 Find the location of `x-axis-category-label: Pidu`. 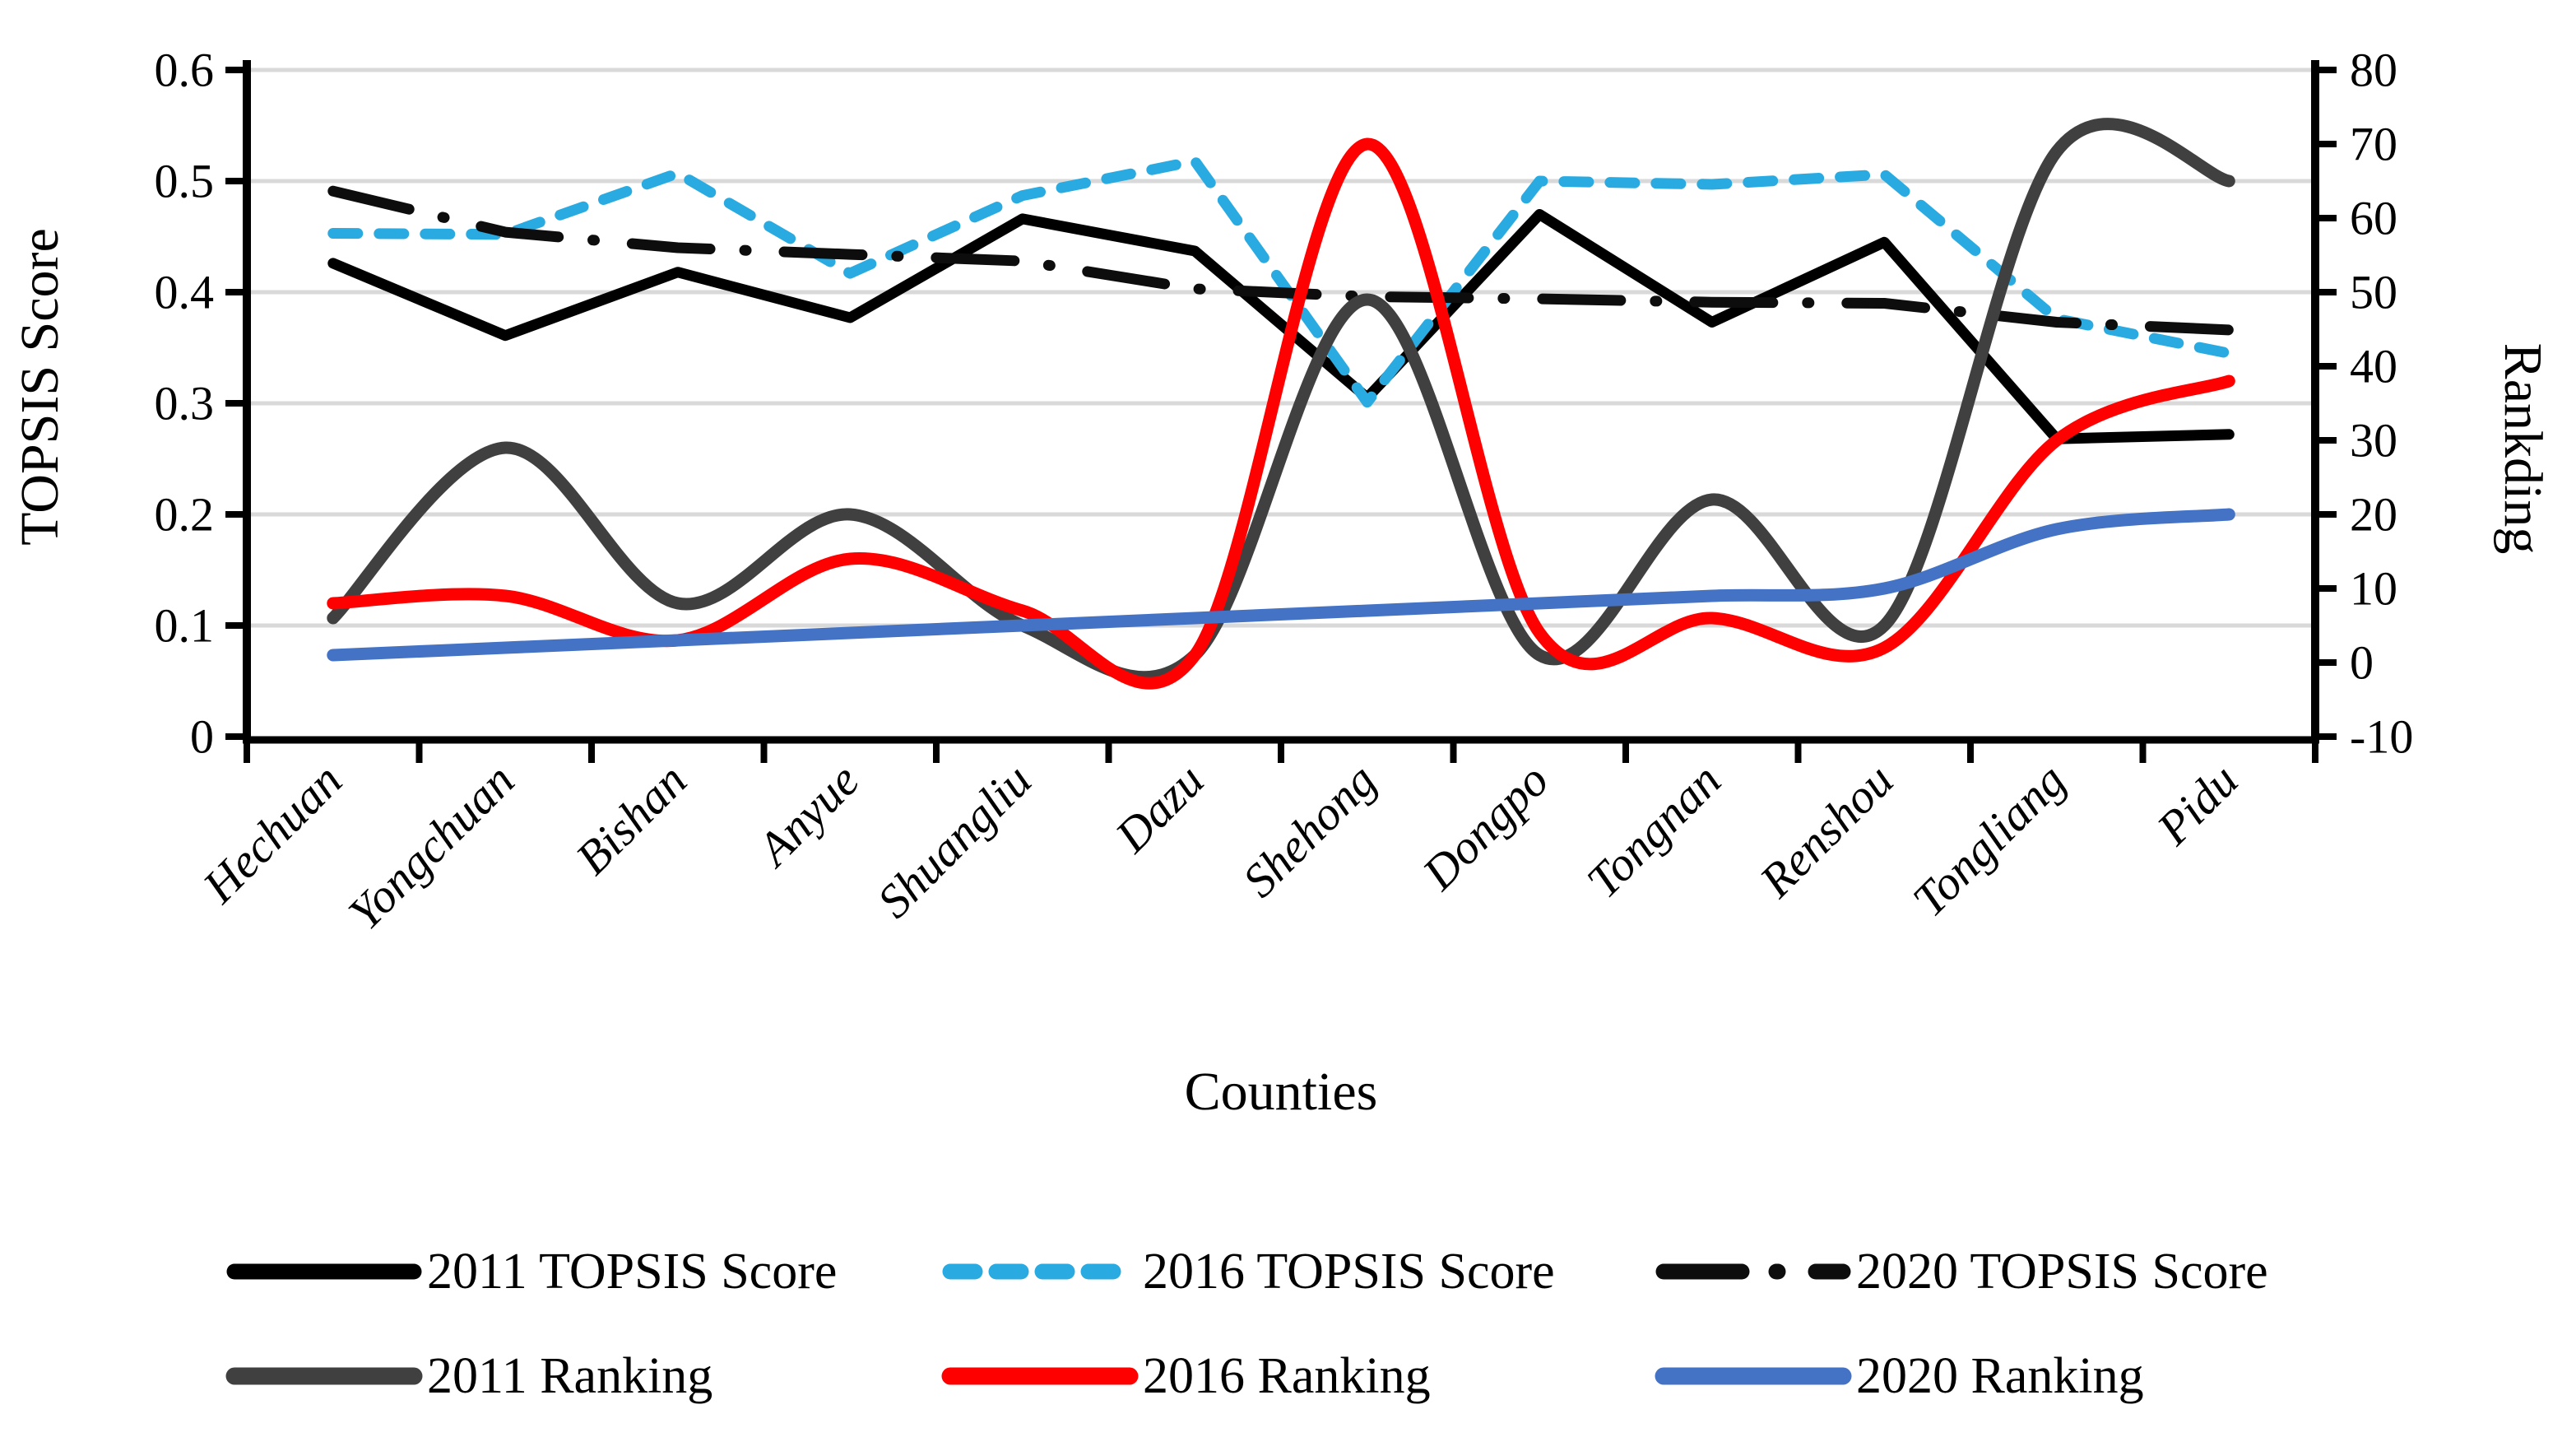

x-axis-category-label: Pidu is located at coordinates (2197, 804).